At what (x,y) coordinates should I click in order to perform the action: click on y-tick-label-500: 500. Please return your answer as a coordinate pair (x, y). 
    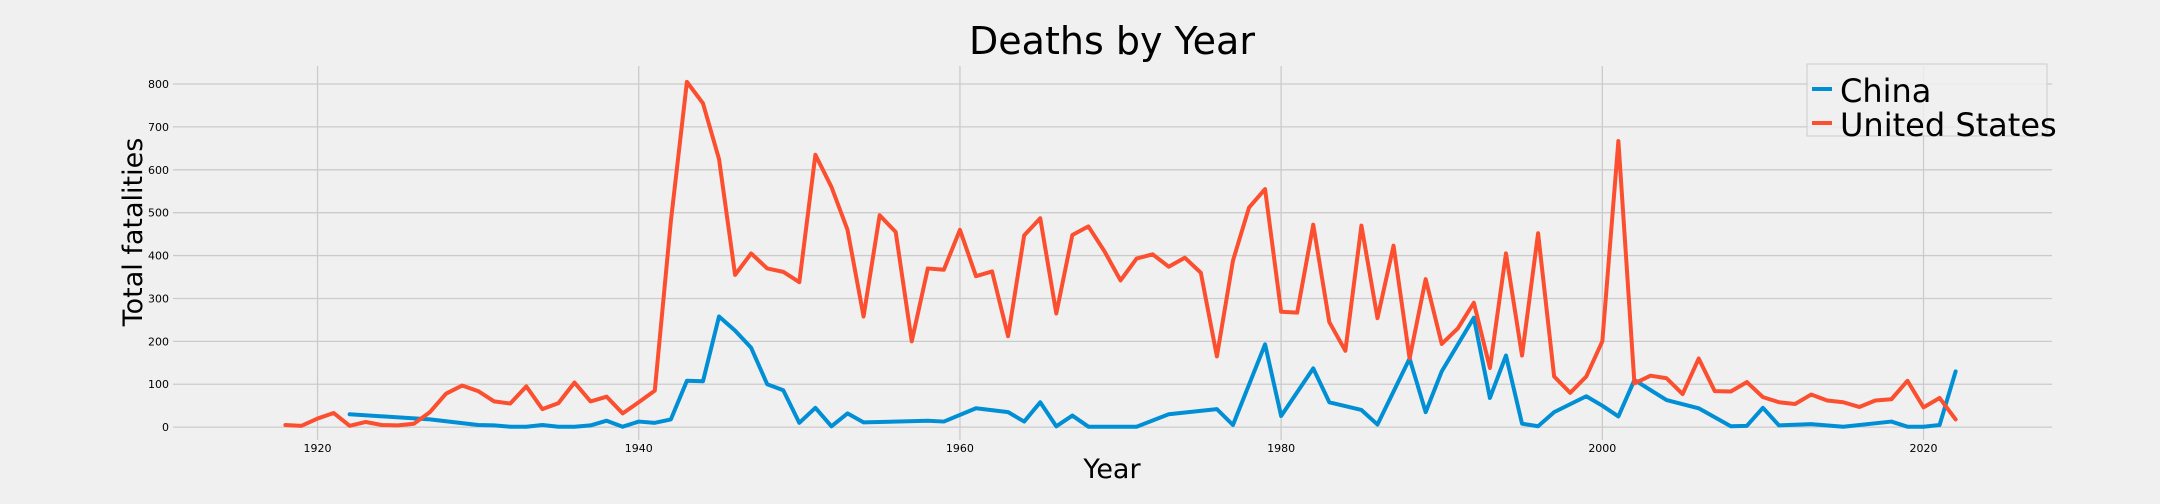
    Looking at the image, I should click on (158, 213).